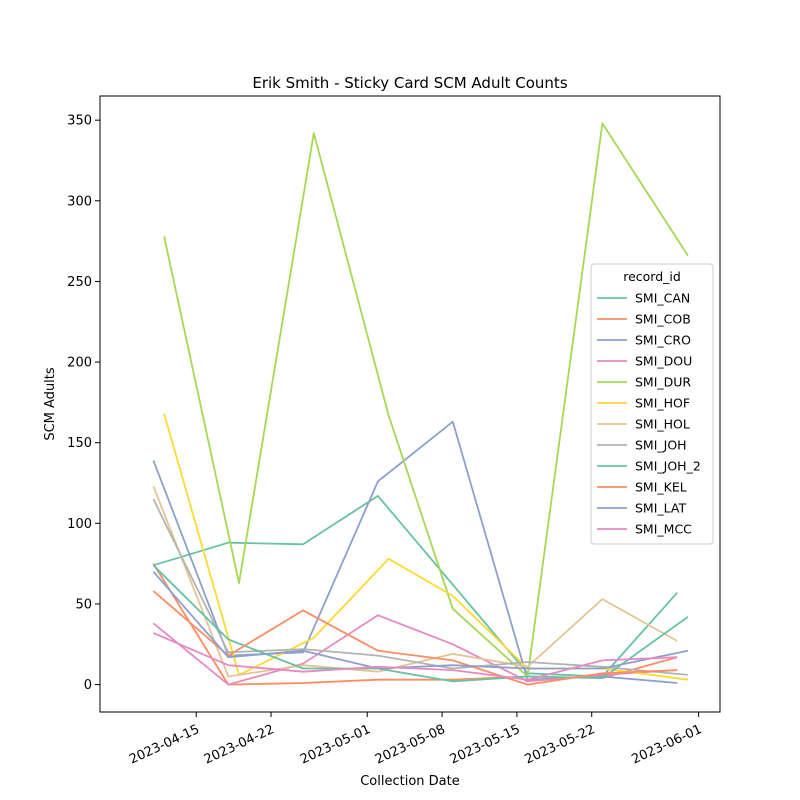 This screenshot has width=800, height=800. Describe the element at coordinates (83, 403) in the screenshot. I see `y-axis: 0 50 100 150 200 250 300 350` at that location.